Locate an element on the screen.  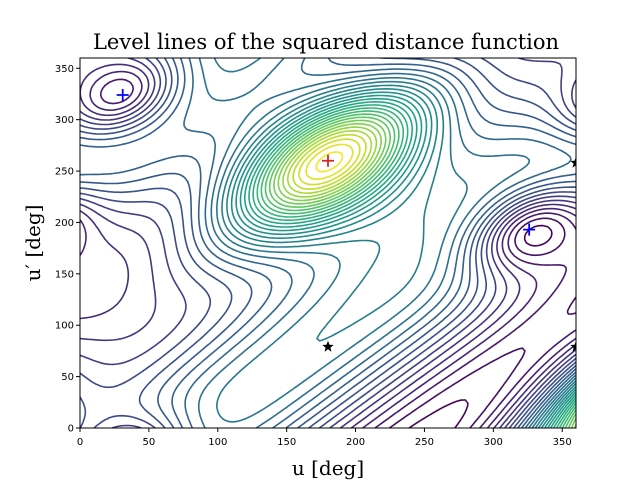
x-tick-label: 350 is located at coordinates (562, 442).